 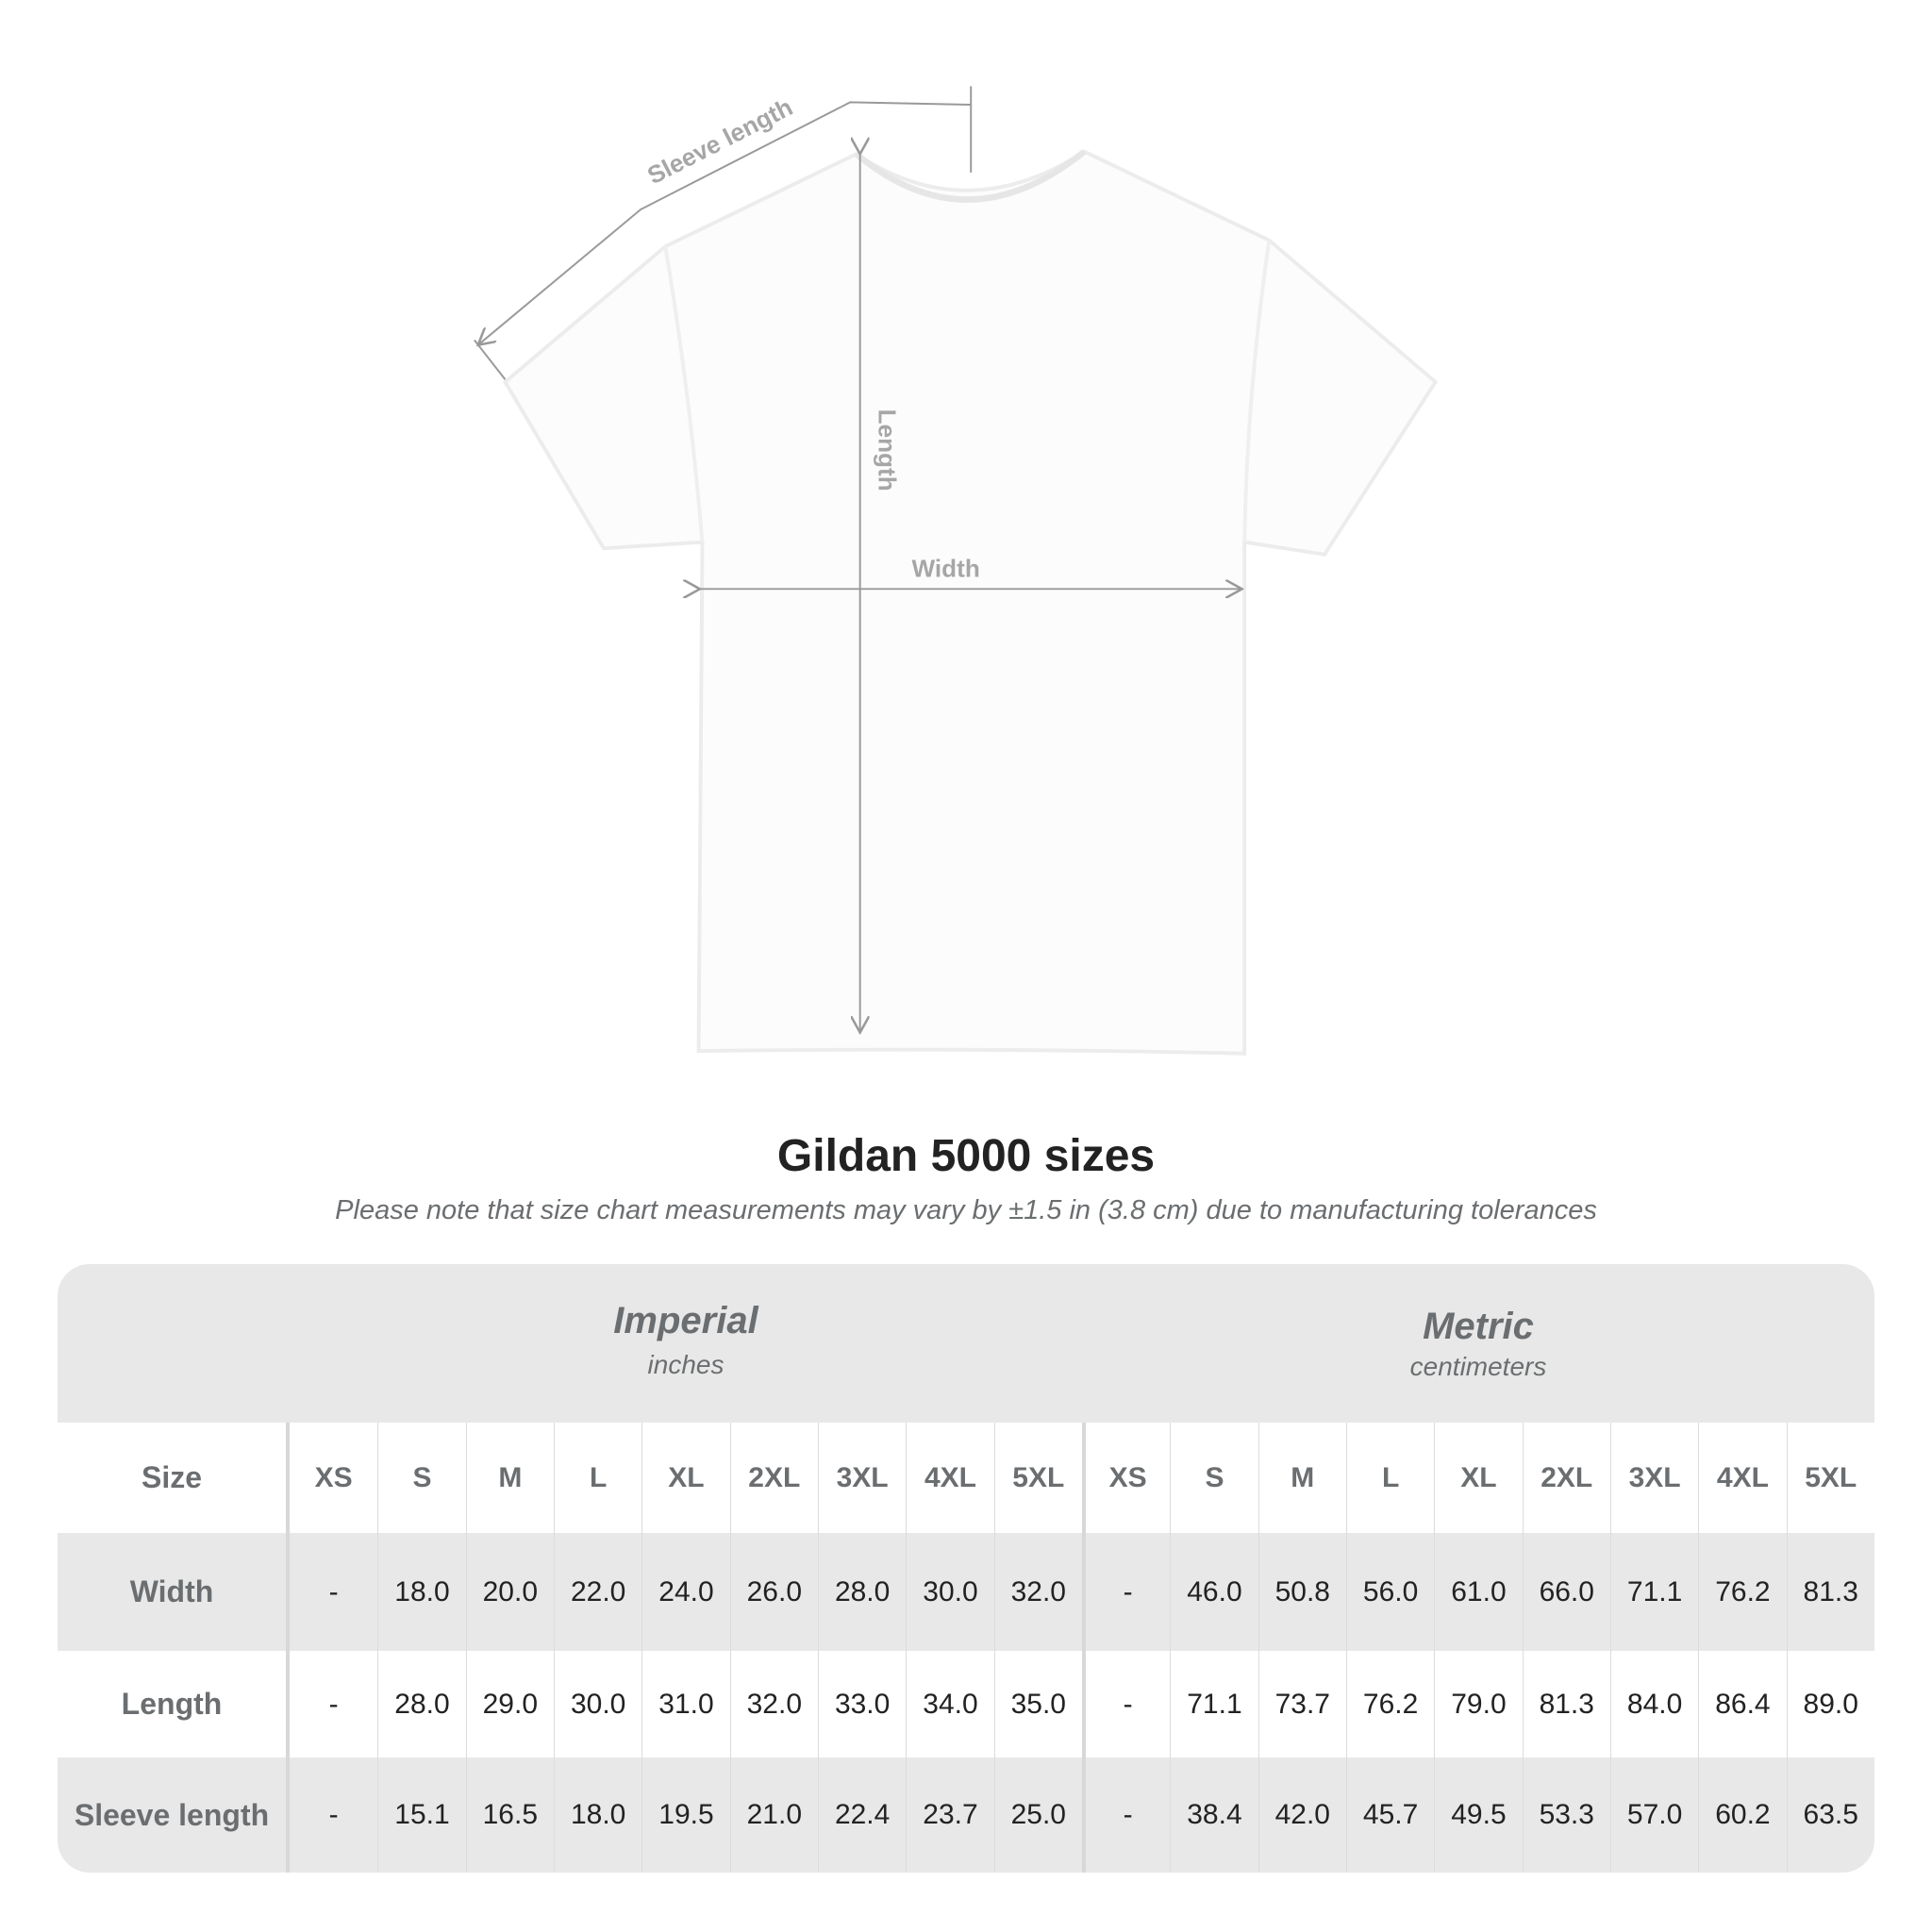 I want to click on metric-value: 73.7, so click(x=1302, y=1704).